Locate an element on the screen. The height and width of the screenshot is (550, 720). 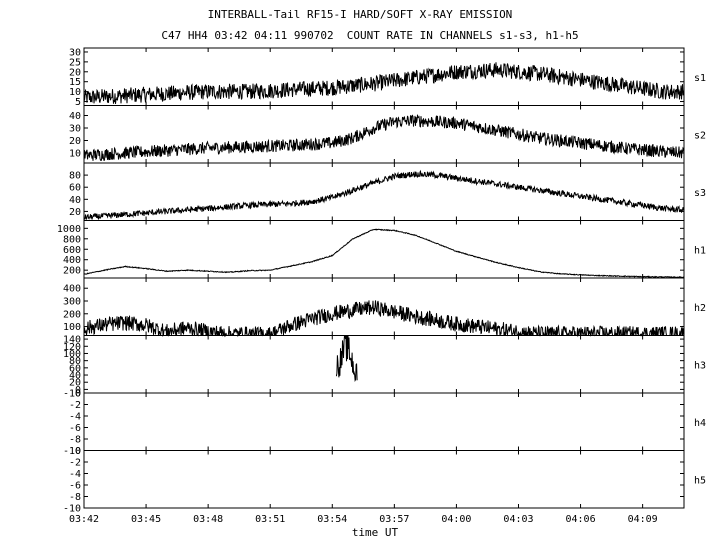
y-tick-label: 25 is located at coordinates (75, 62).